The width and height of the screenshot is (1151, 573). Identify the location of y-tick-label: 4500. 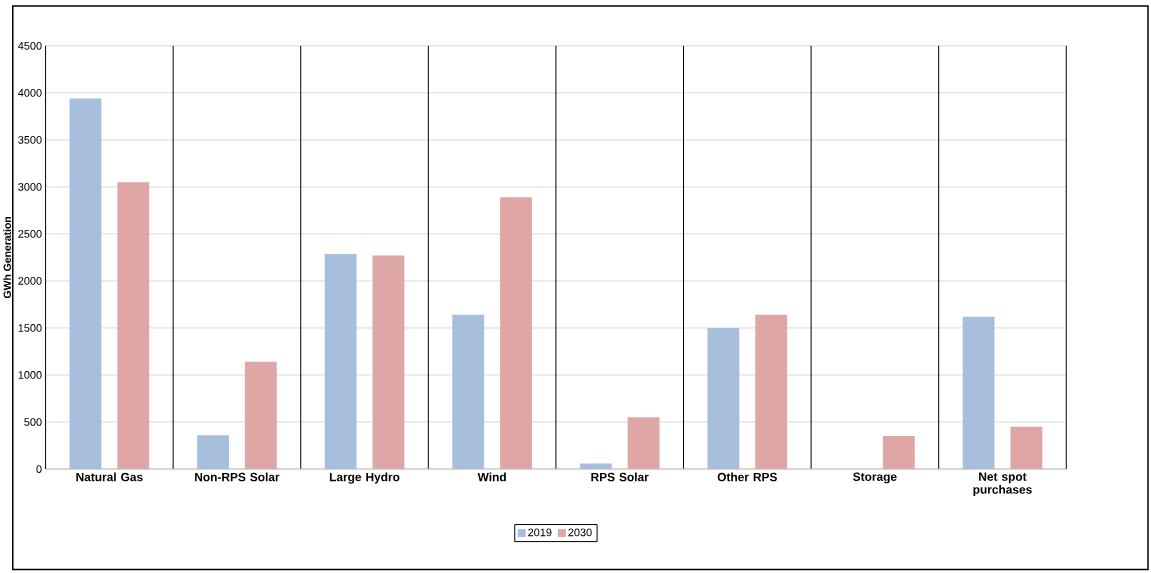
(30, 46).